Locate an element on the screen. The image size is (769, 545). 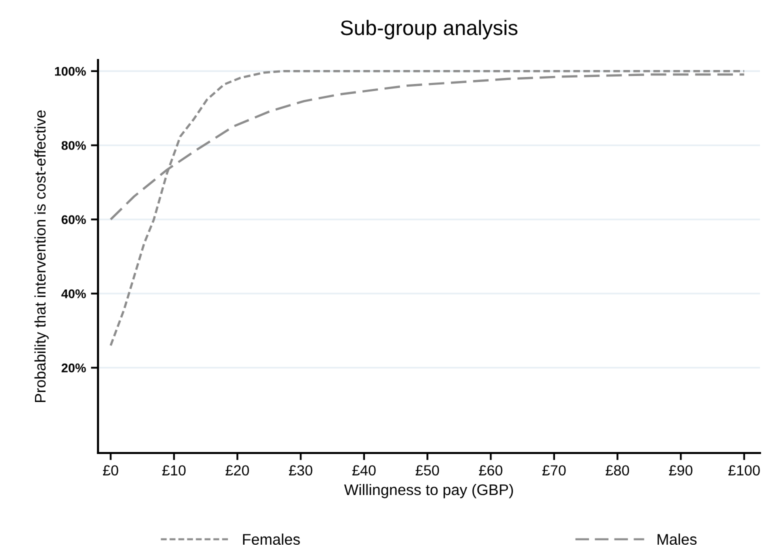
x-tick-label: £90 is located at coordinates (680, 470).